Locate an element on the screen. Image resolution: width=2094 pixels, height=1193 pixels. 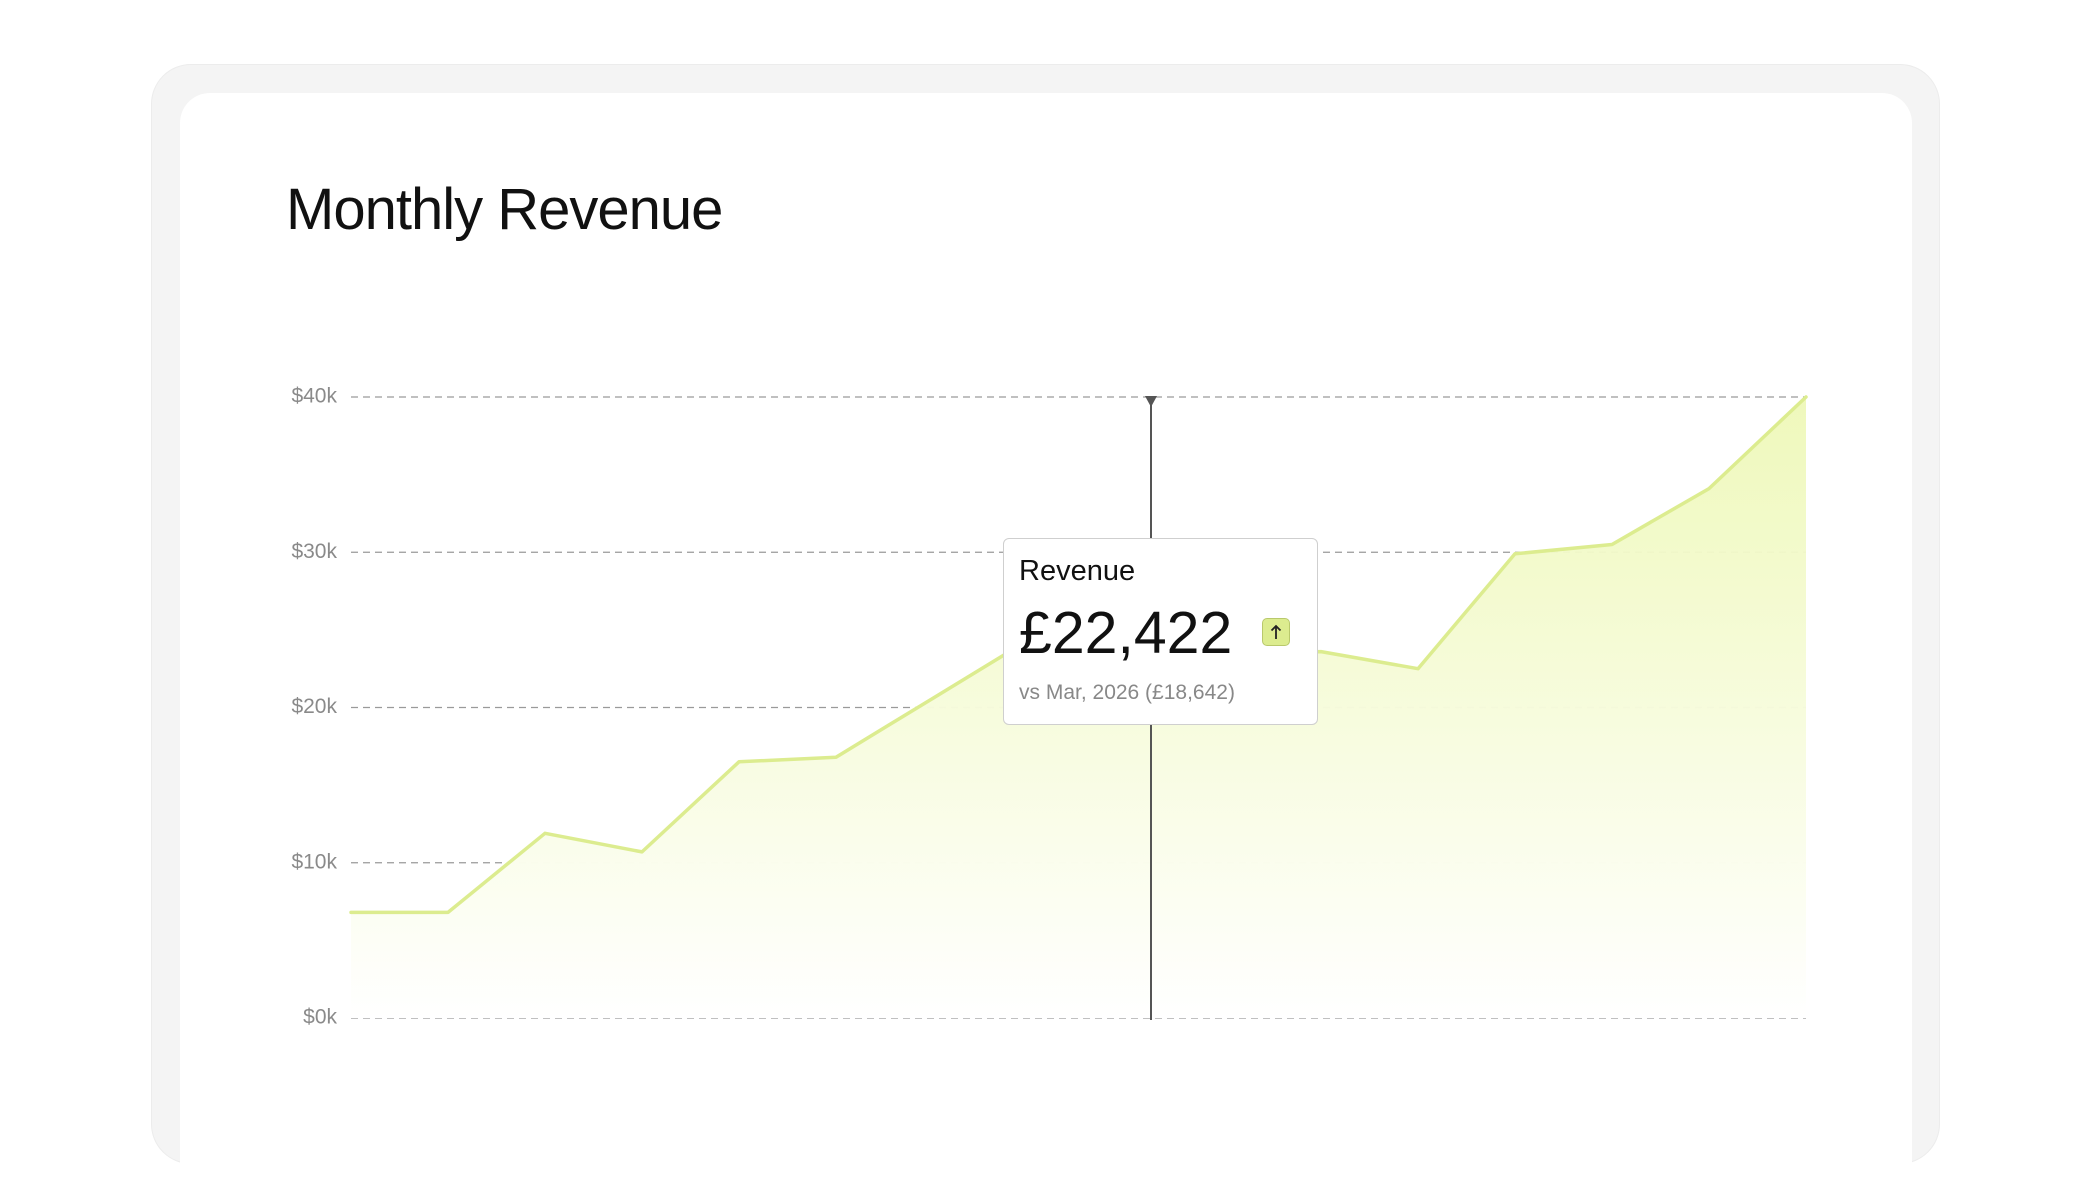
chart-title: Monthly Revenue is located at coordinates (504, 209).